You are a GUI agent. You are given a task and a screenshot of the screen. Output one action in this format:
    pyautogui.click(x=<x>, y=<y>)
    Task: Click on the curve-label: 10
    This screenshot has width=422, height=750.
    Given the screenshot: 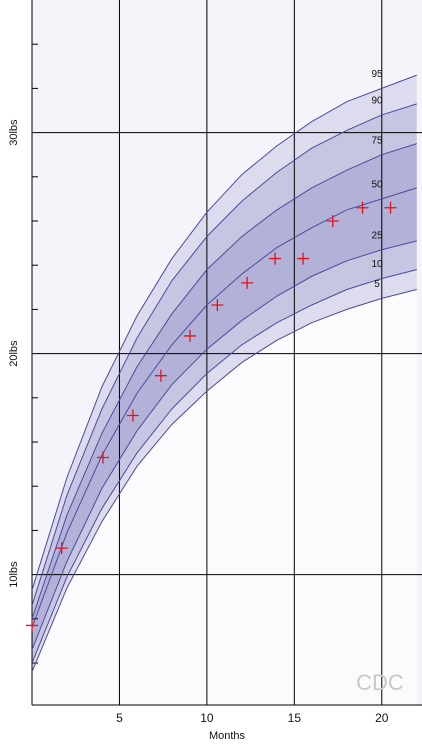 What is the action you would take?
    pyautogui.click(x=377, y=264)
    